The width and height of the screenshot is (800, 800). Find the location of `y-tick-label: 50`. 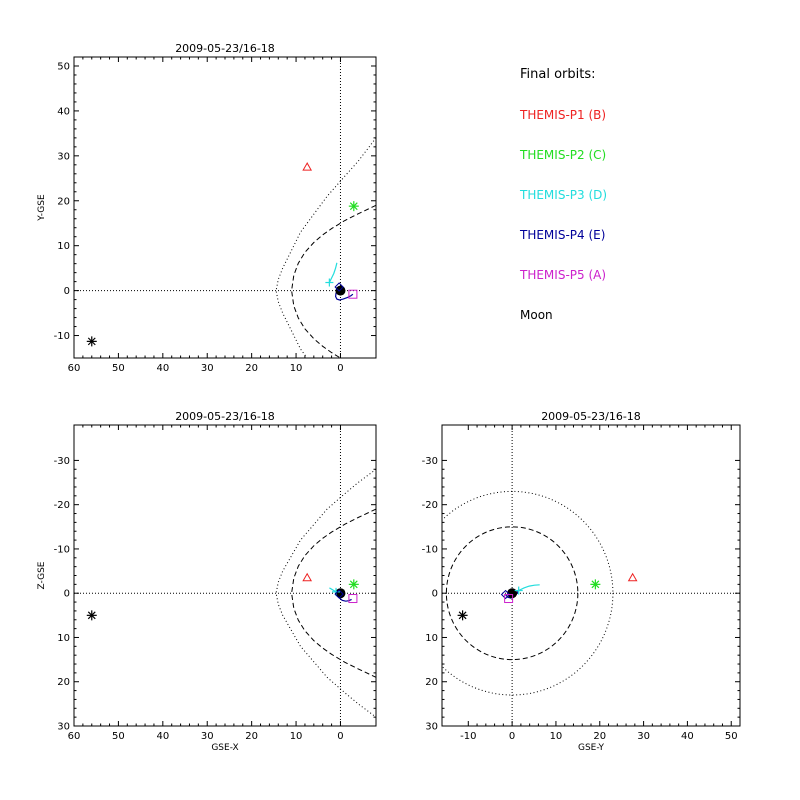

y-tick-label: 50 is located at coordinates (63, 66).